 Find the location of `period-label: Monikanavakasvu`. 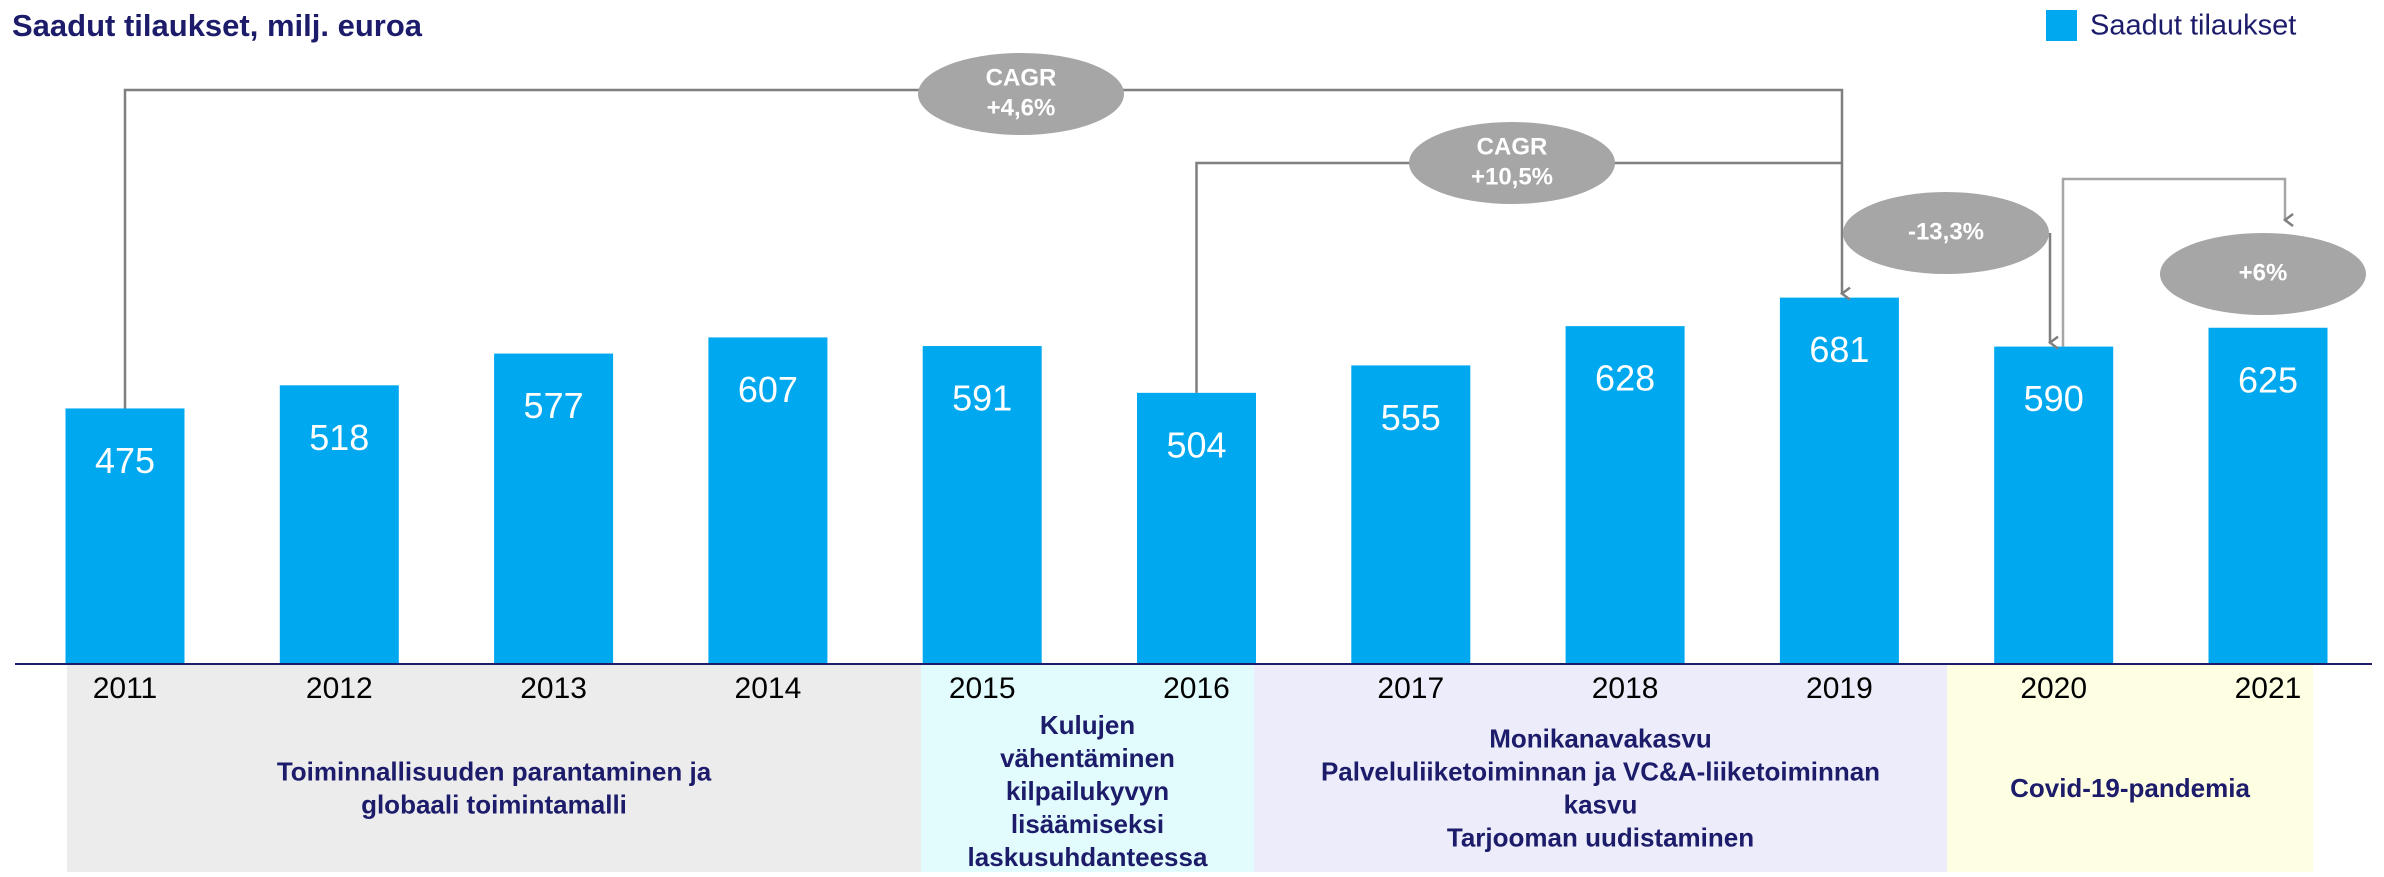

period-label: Monikanavakasvu is located at coordinates (1600, 738).